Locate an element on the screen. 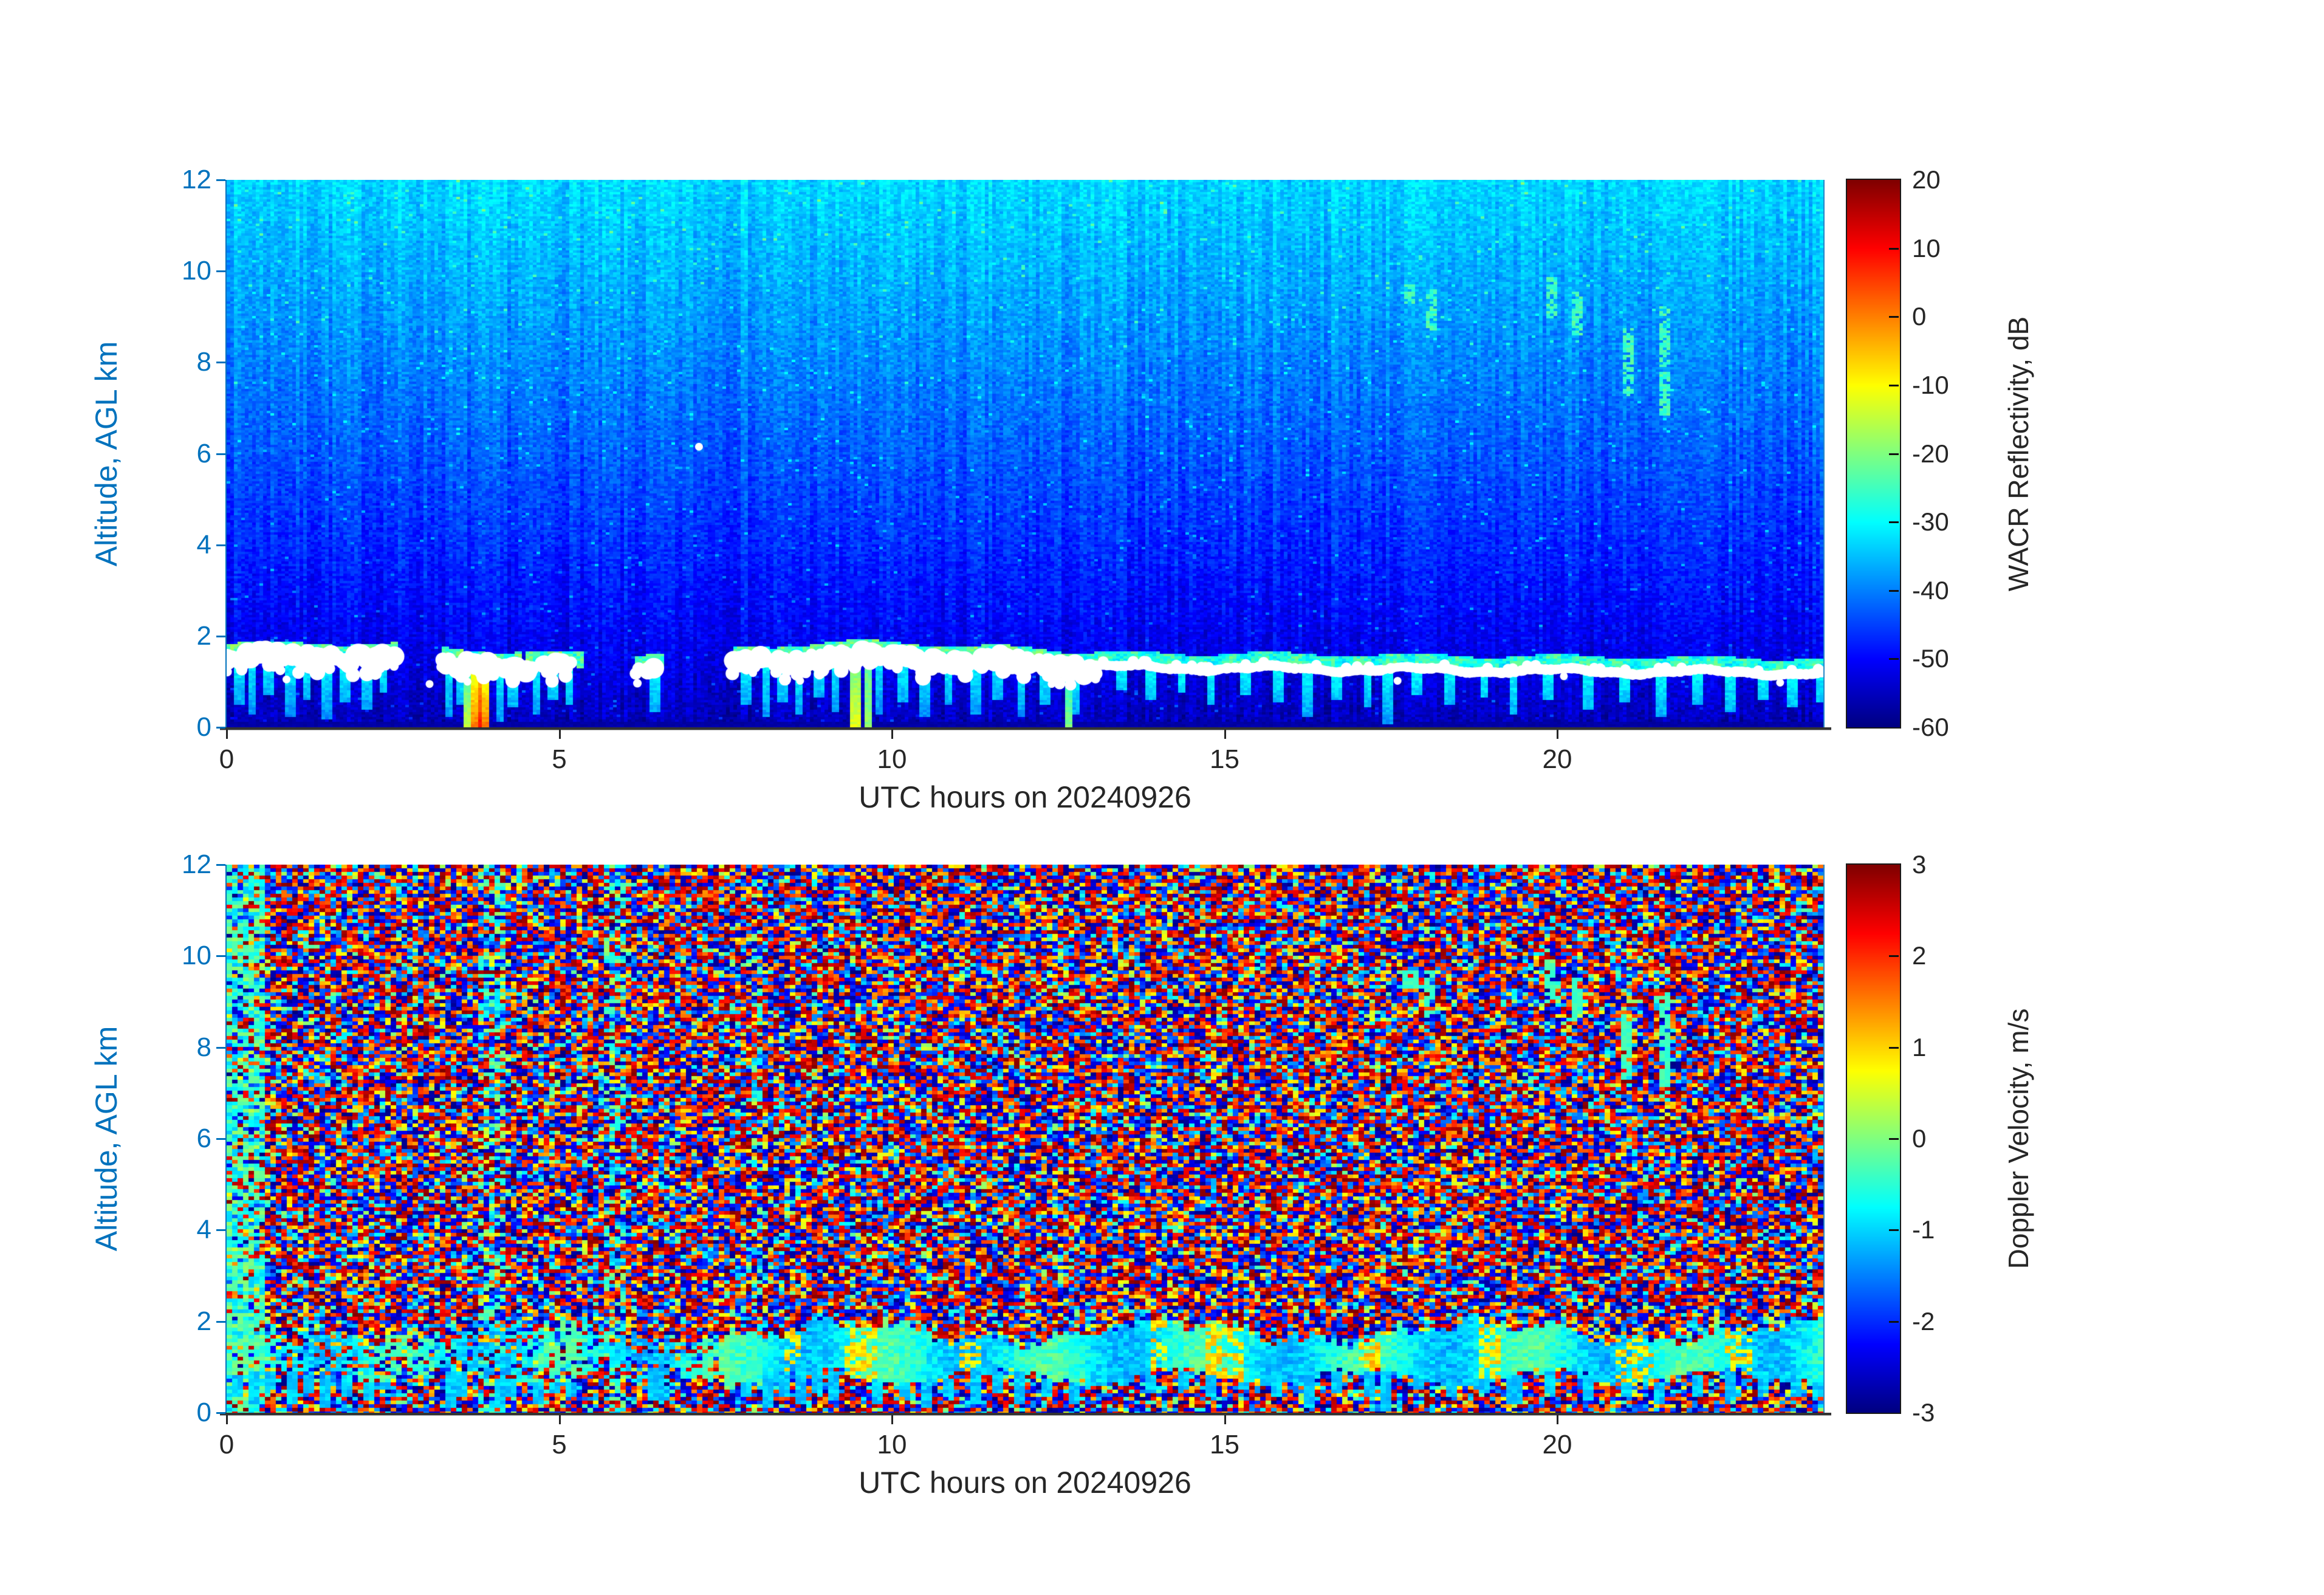  colorbar-tick-label: -30 is located at coordinates (1930, 522).